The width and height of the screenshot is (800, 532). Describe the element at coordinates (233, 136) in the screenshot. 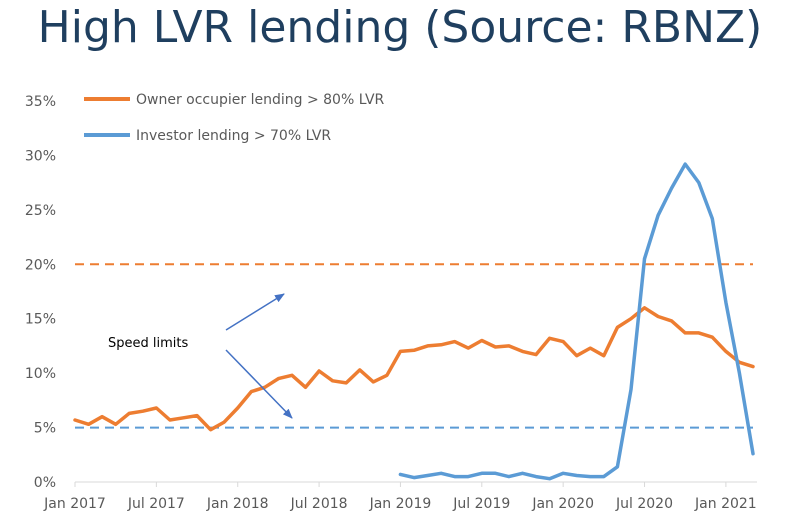

I see `legend-label: Investor lending > 70% LVR` at that location.